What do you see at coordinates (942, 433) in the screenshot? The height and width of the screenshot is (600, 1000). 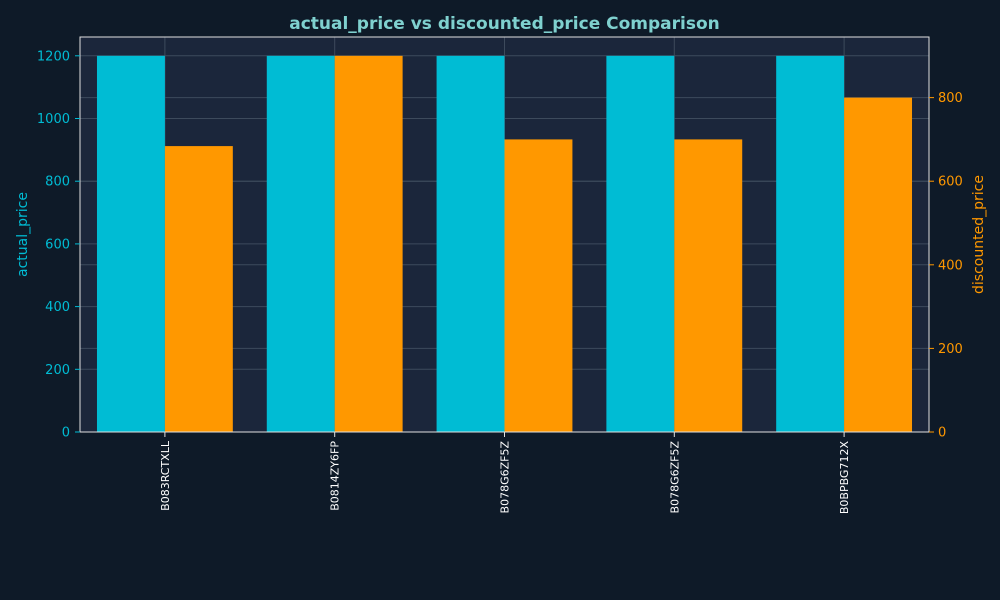 I see `right-axis-tick-label: 0` at bounding box center [942, 433].